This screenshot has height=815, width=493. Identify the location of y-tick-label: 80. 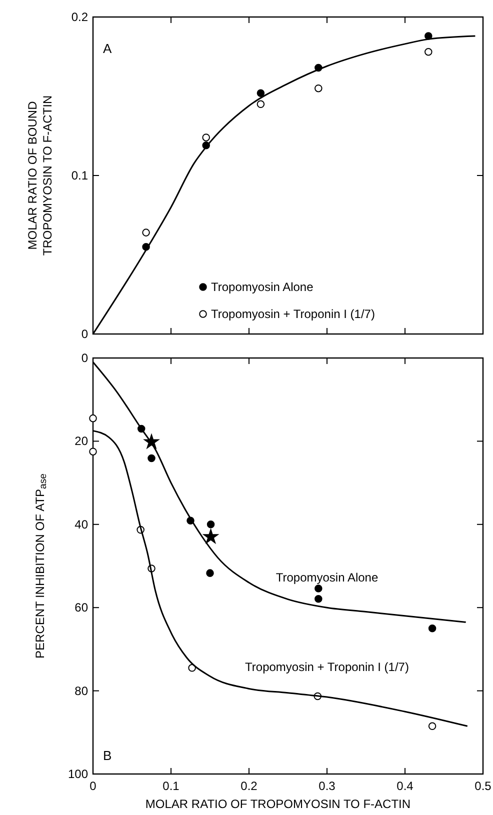
(81, 691).